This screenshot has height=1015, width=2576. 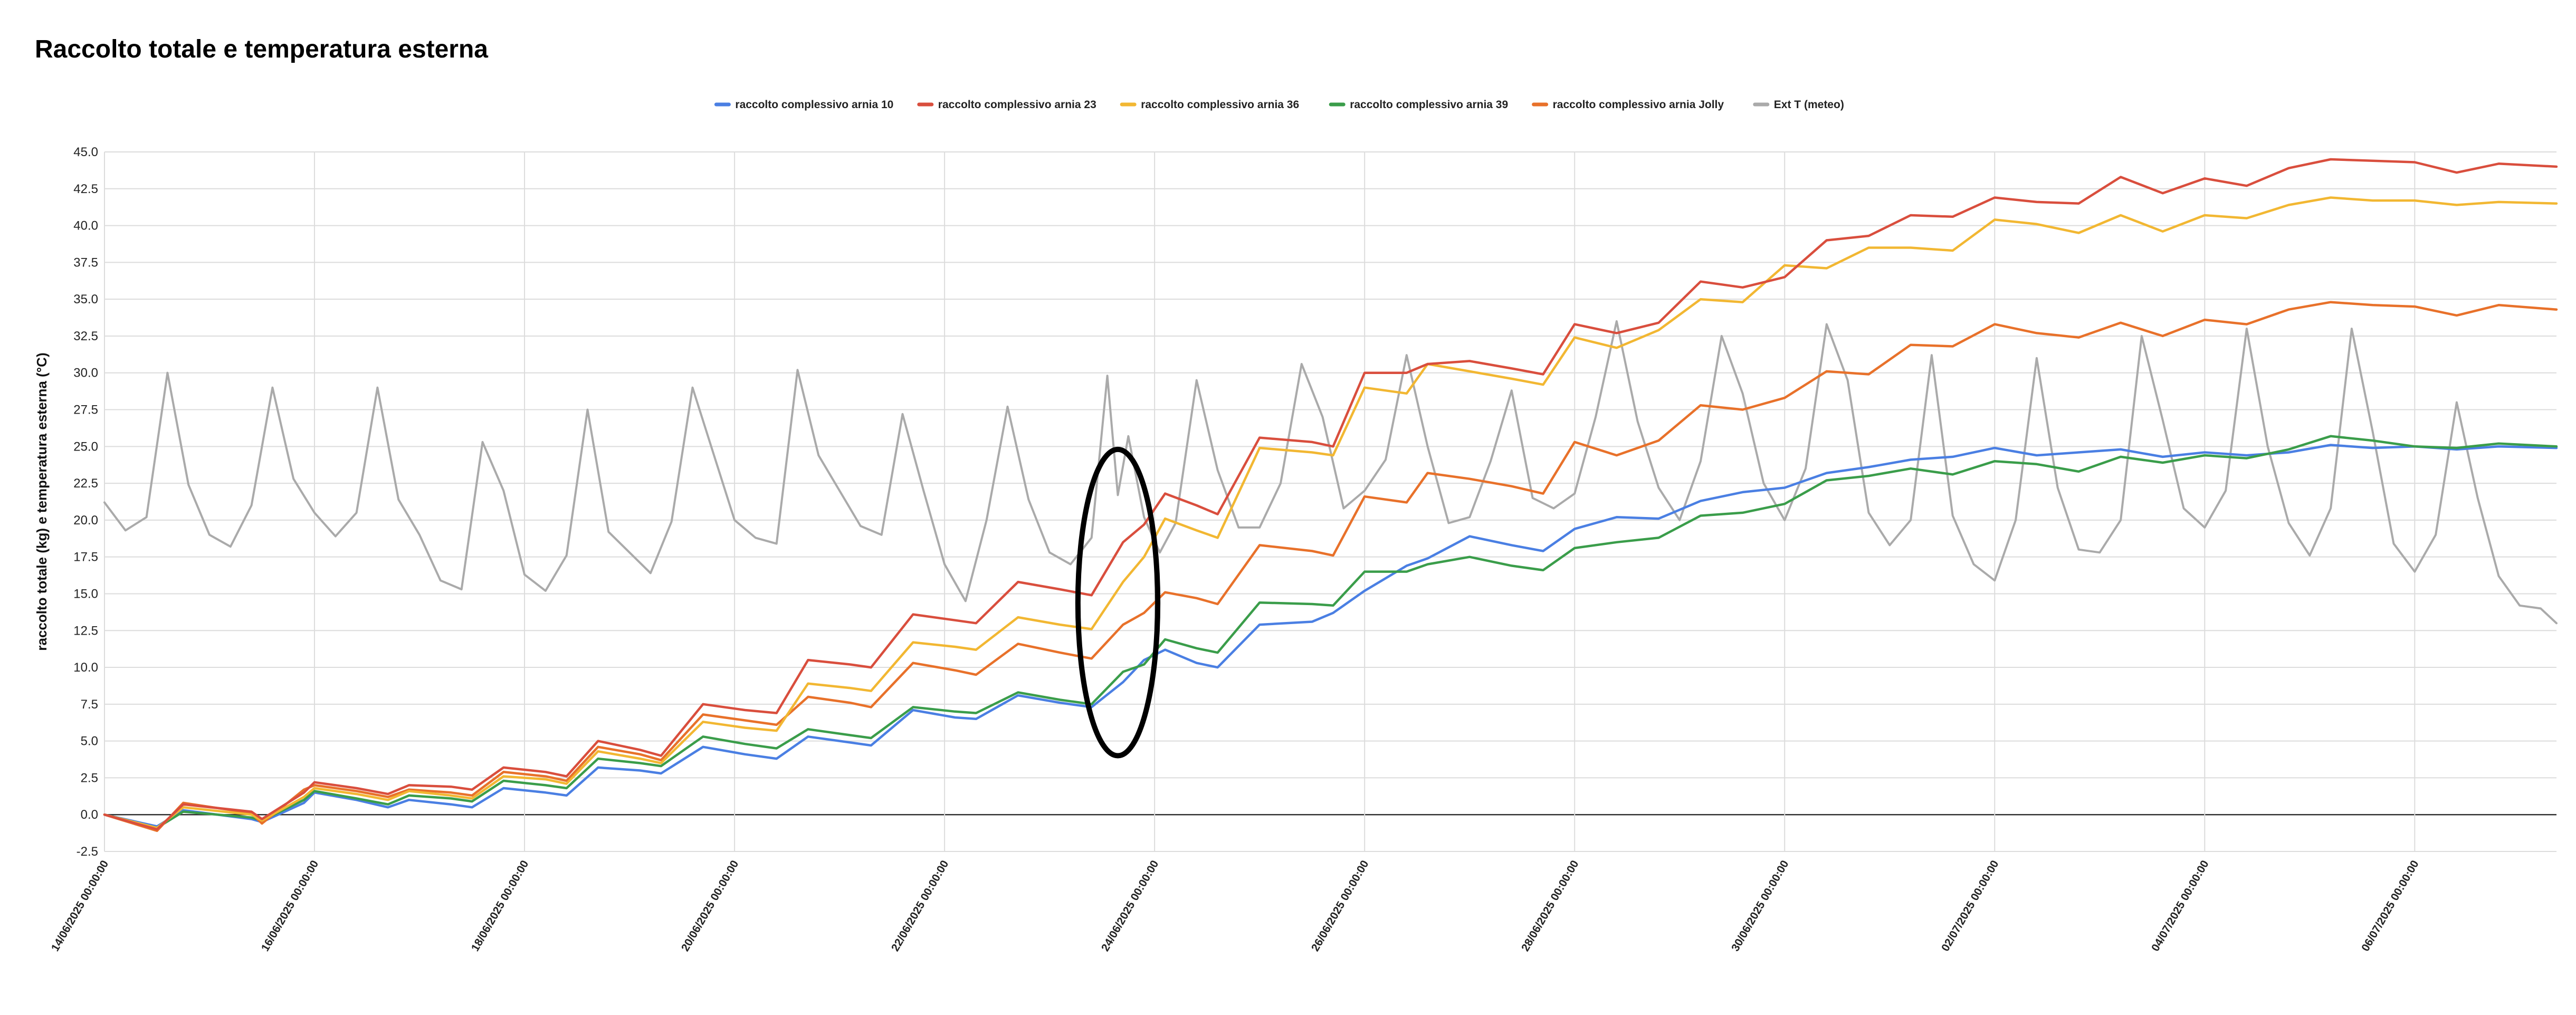 I want to click on legend-label: Ext T (meteo), so click(x=1809, y=105).